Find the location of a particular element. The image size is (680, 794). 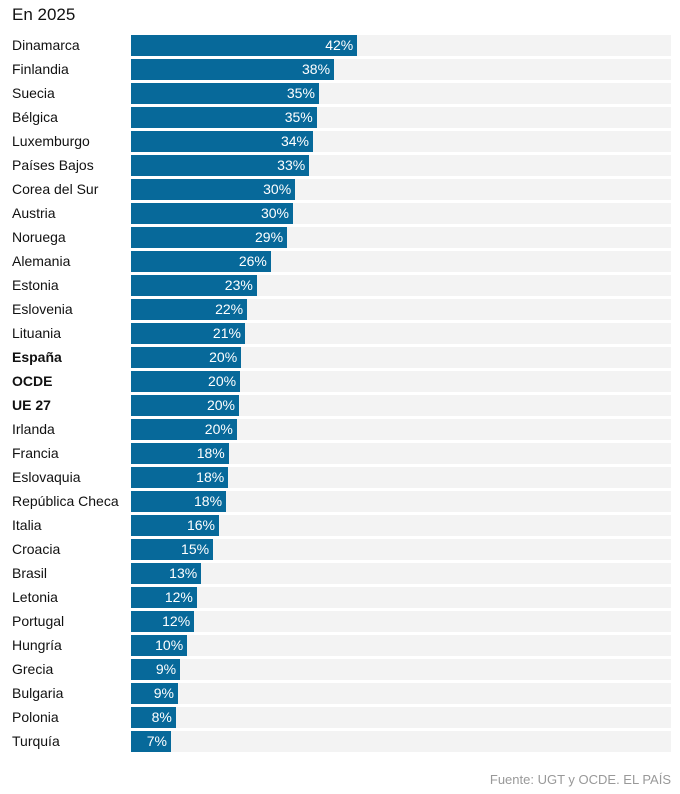

category-label: Estonia is located at coordinates (35, 285).